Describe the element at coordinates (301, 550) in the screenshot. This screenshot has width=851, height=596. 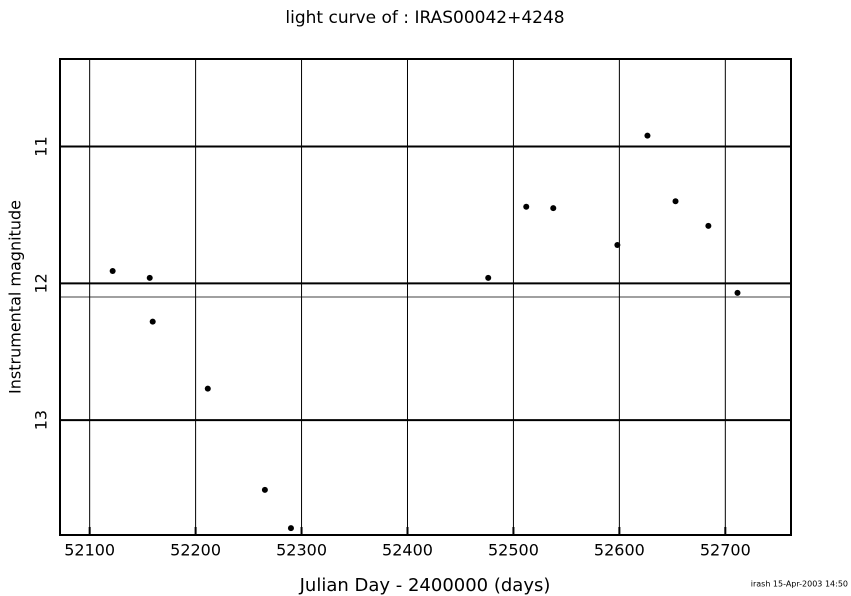
I see `x-tick-label: 52300` at that location.